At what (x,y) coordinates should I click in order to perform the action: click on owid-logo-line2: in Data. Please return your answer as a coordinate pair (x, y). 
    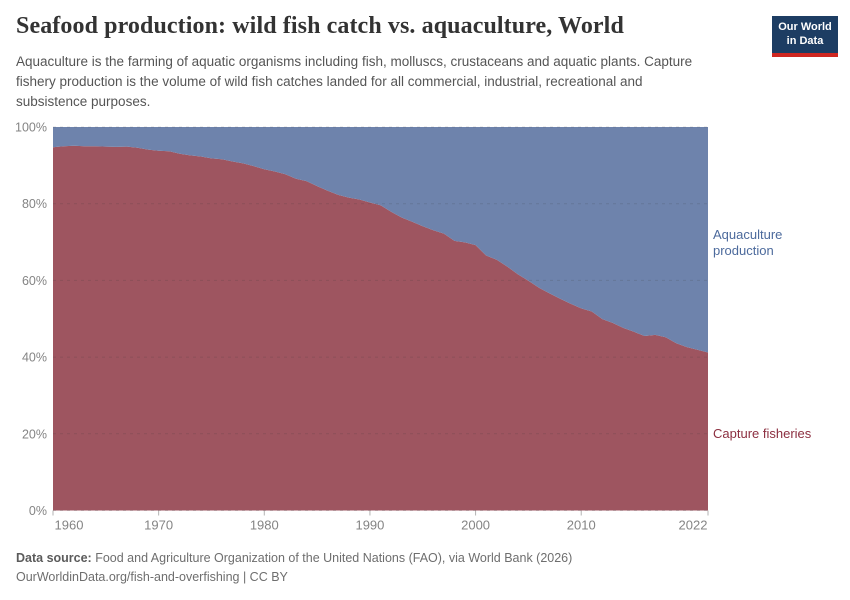
    Looking at the image, I should click on (805, 41).